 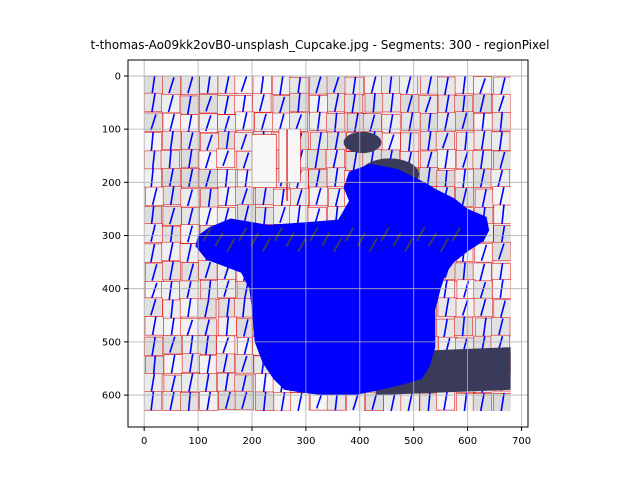 I want to click on x-tick-label: 100, so click(x=198, y=441).